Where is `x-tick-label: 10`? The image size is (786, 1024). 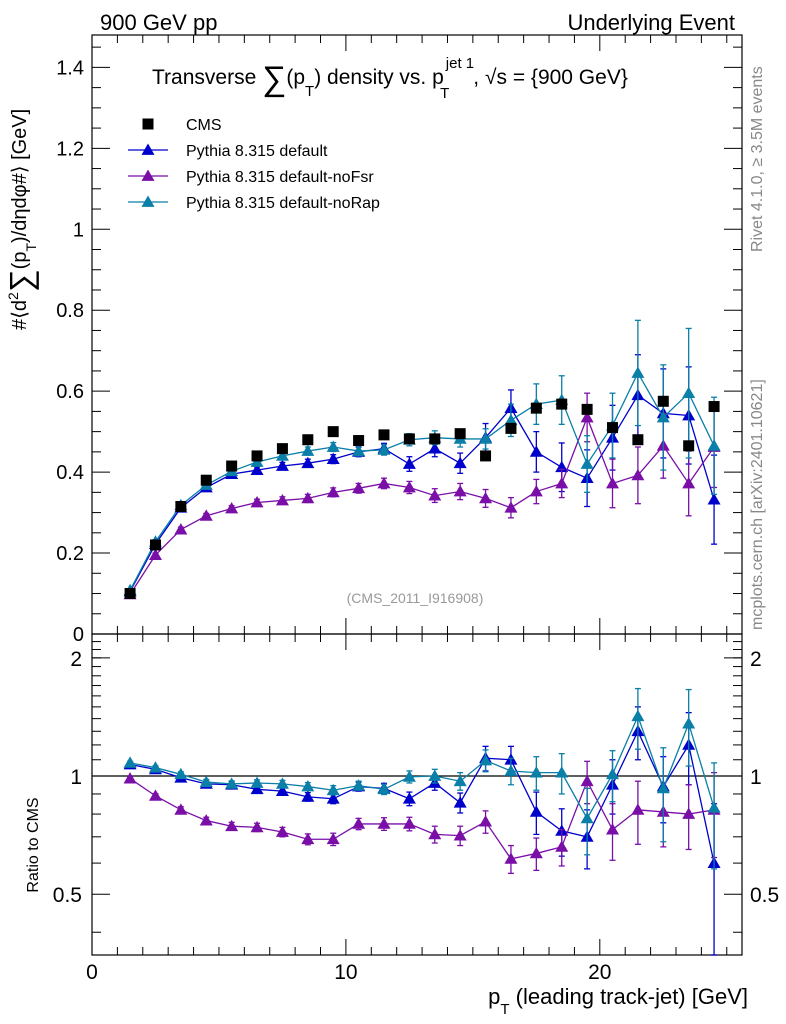
x-tick-label: 10 is located at coordinates (345, 972).